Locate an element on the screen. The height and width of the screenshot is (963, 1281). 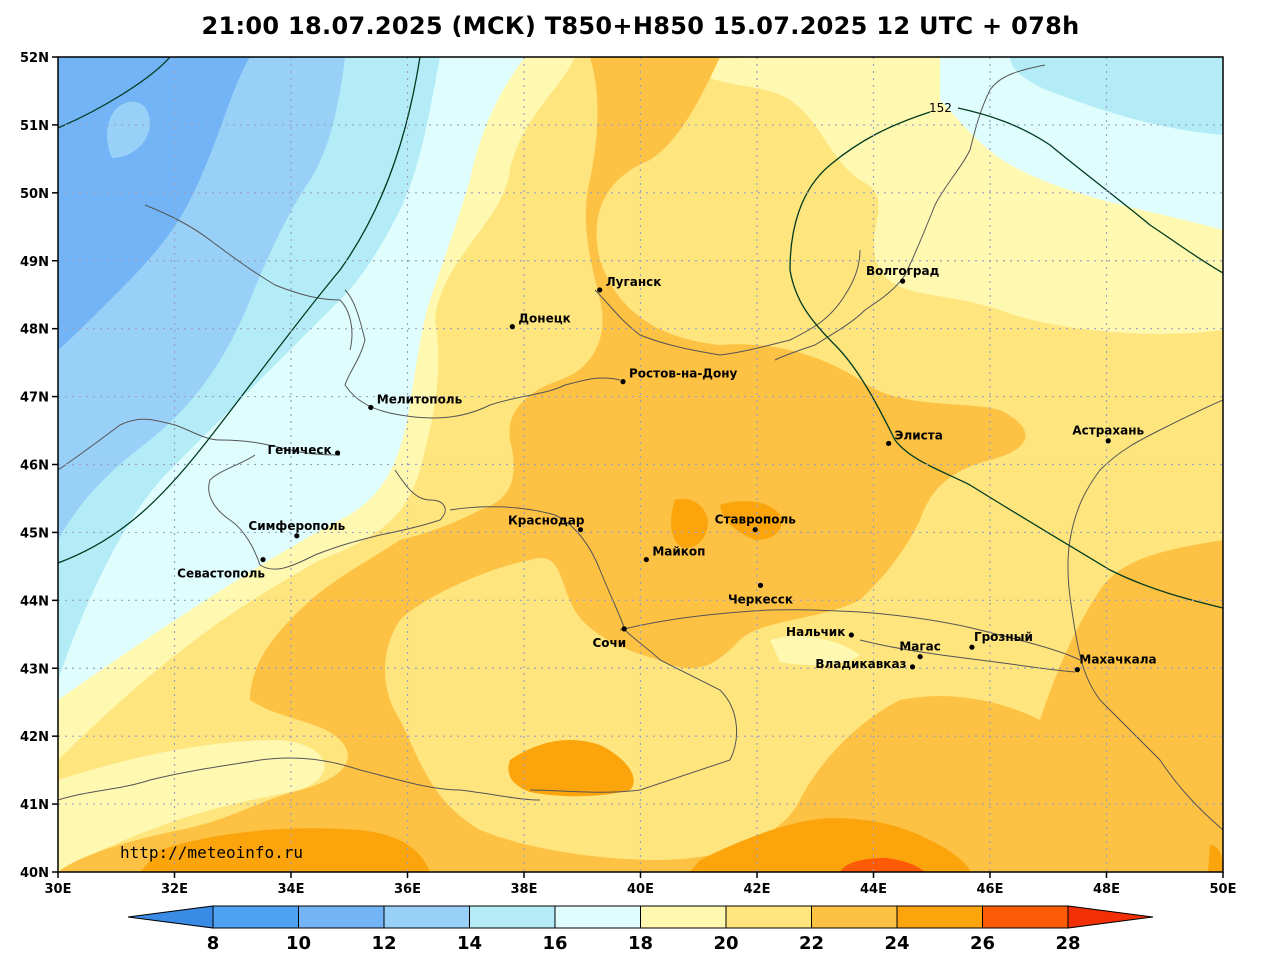
temp-zone-24-26-b is located at coordinates (830, 845).